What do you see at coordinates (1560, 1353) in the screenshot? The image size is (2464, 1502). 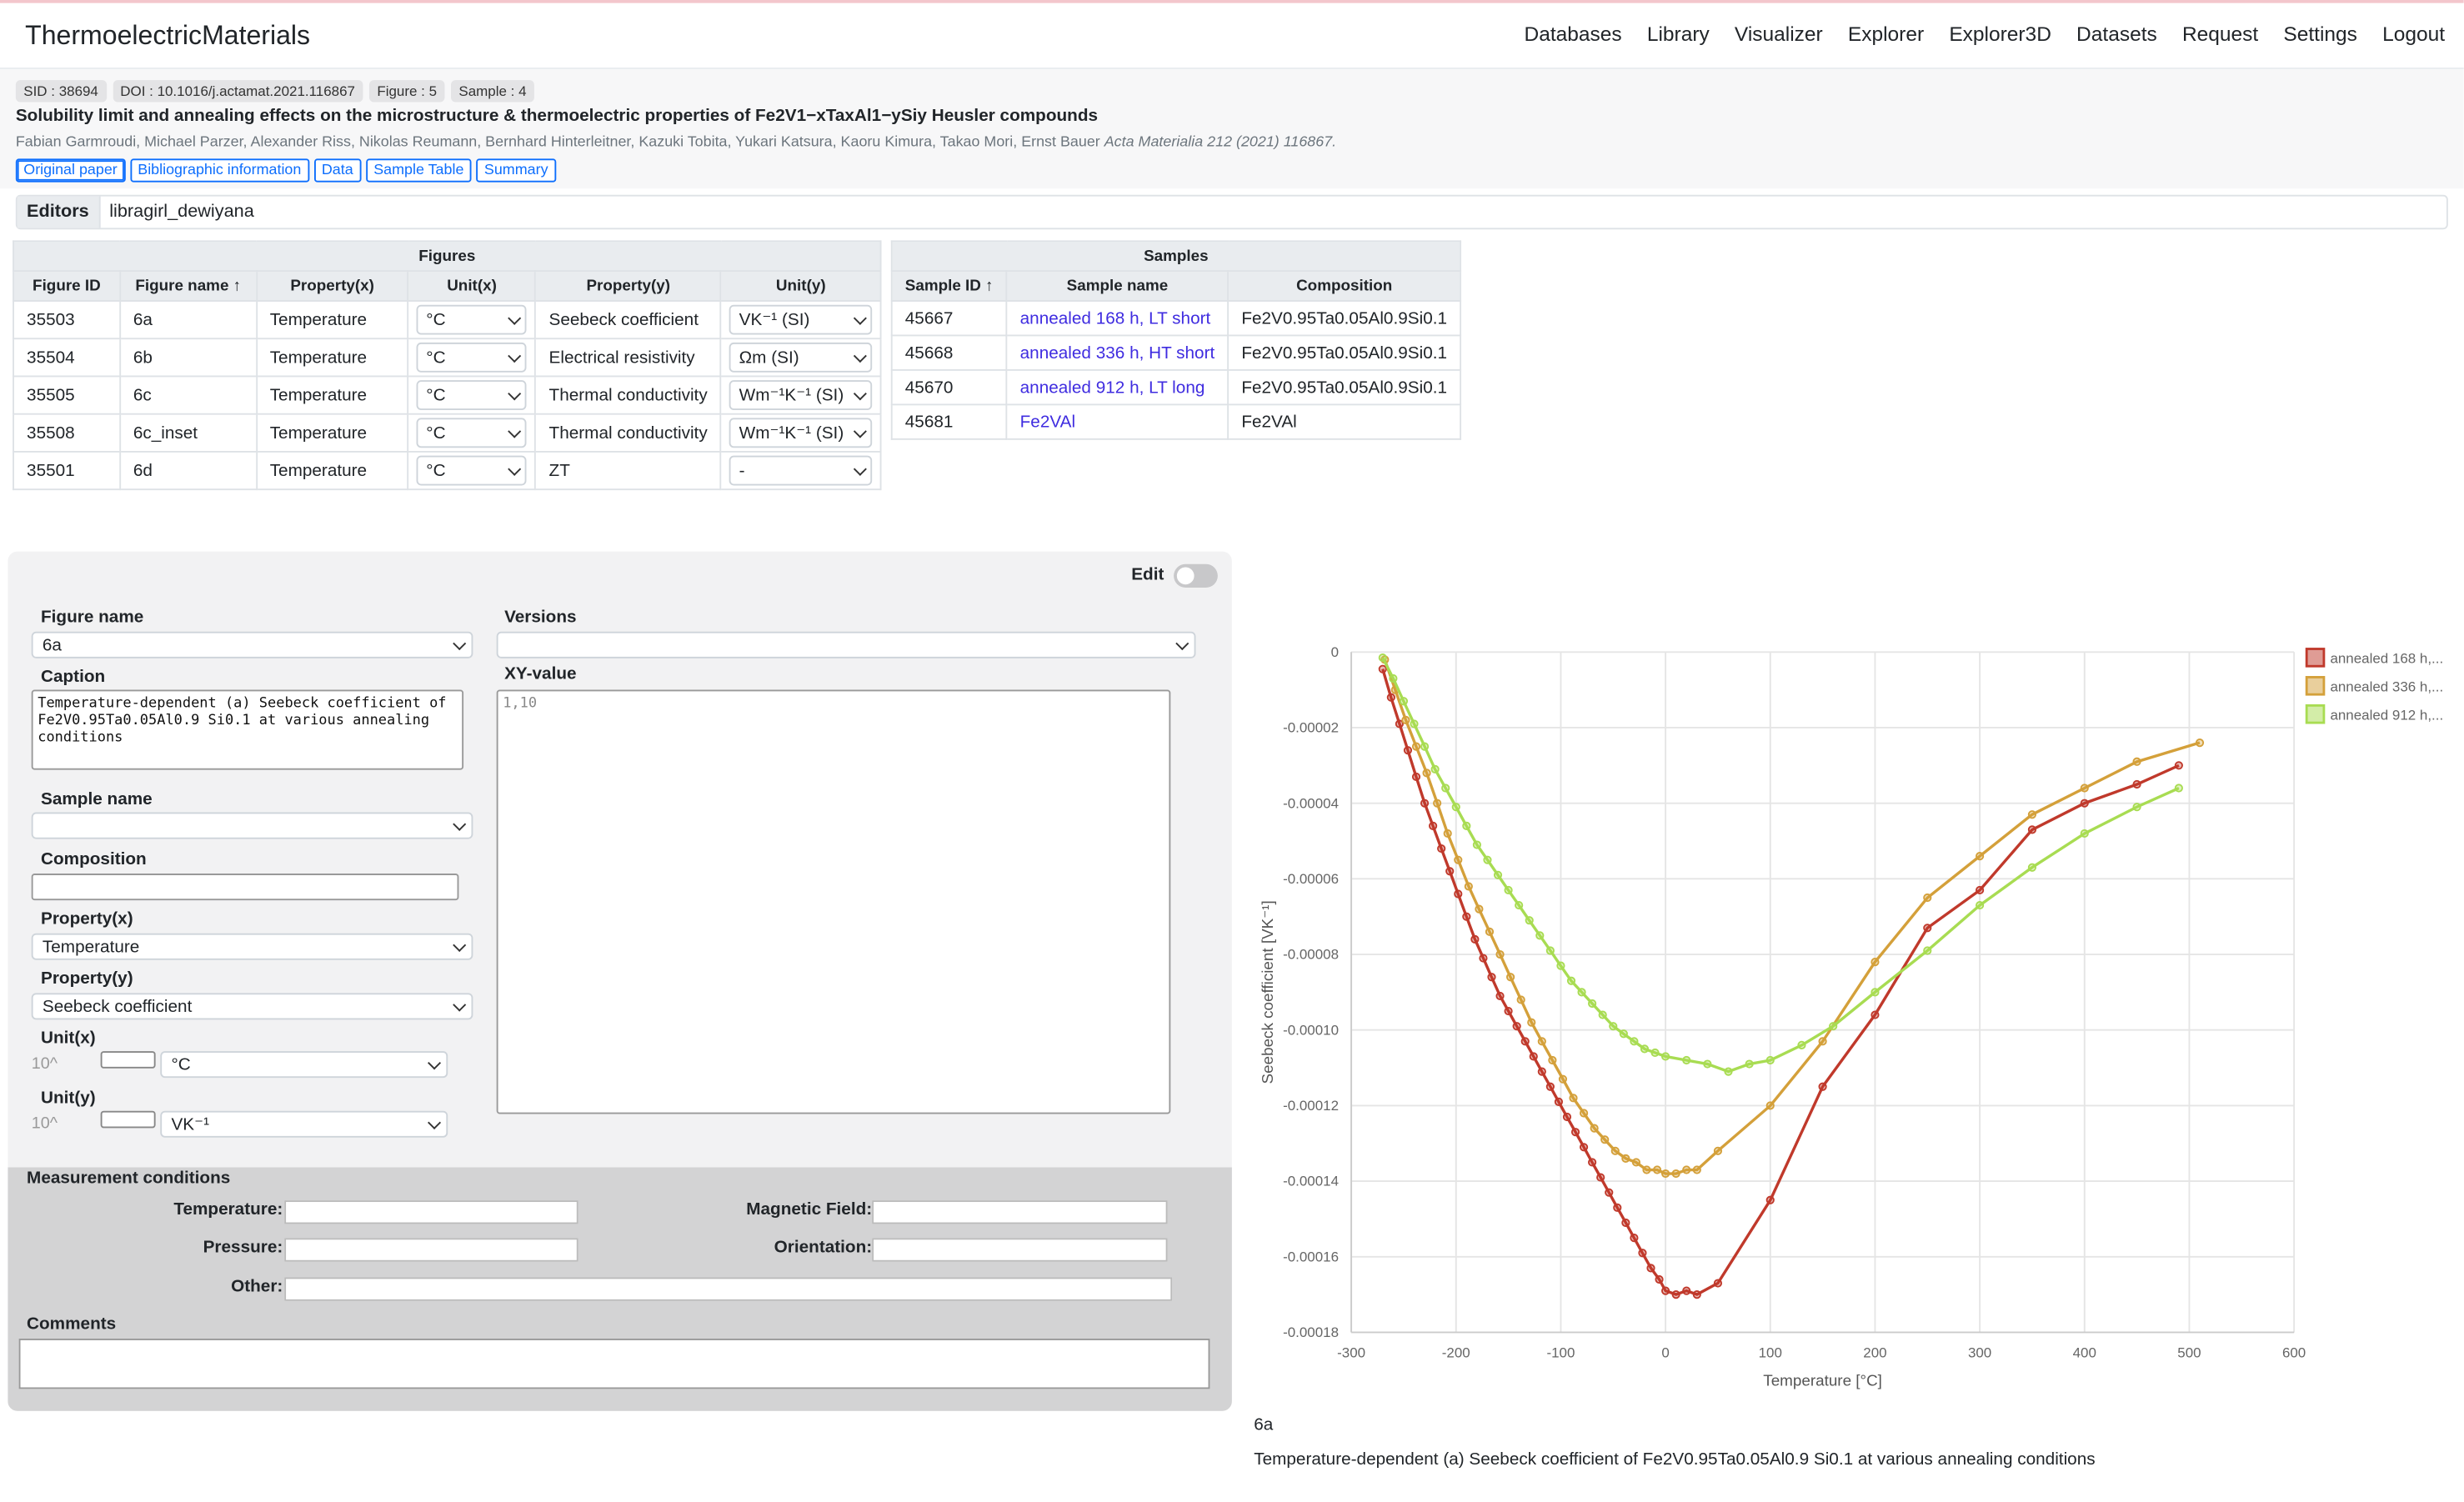 I see `x-tick-label: -100` at bounding box center [1560, 1353].